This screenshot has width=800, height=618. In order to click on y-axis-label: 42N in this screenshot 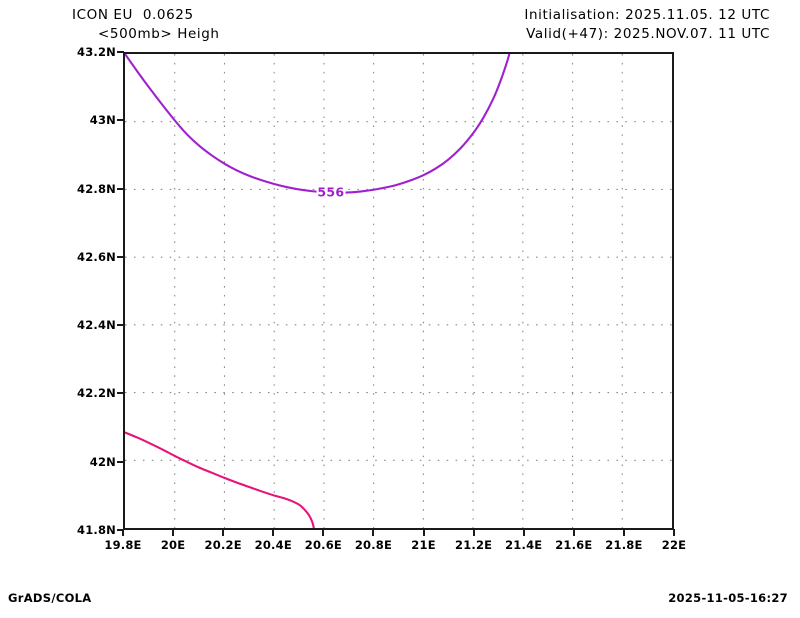, I will do `click(102, 461)`.